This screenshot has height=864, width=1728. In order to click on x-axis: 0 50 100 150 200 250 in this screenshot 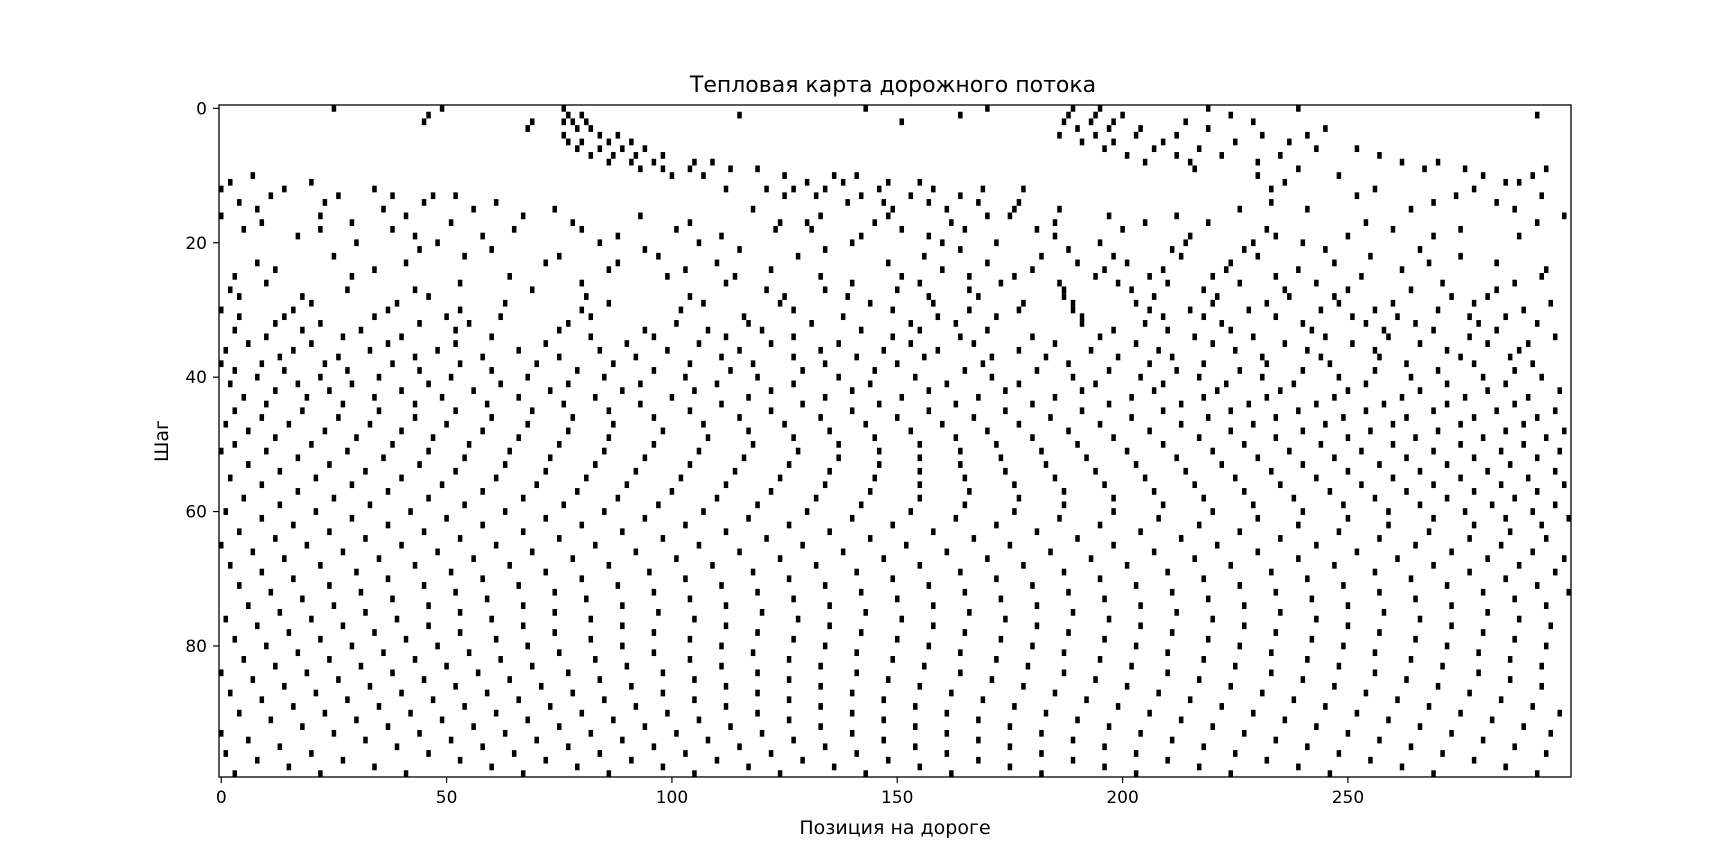, I will do `click(790, 792)`.